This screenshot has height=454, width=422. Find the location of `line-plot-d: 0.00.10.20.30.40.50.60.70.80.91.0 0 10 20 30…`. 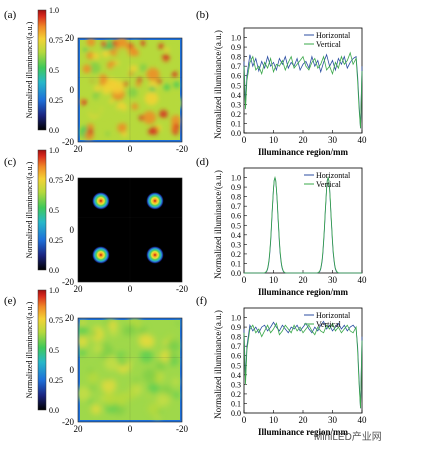

line-plot-d: 0.00.10.20.30.40.50.60.70.80.91.0 0 10 20 30… is located at coordinates (290, 232).